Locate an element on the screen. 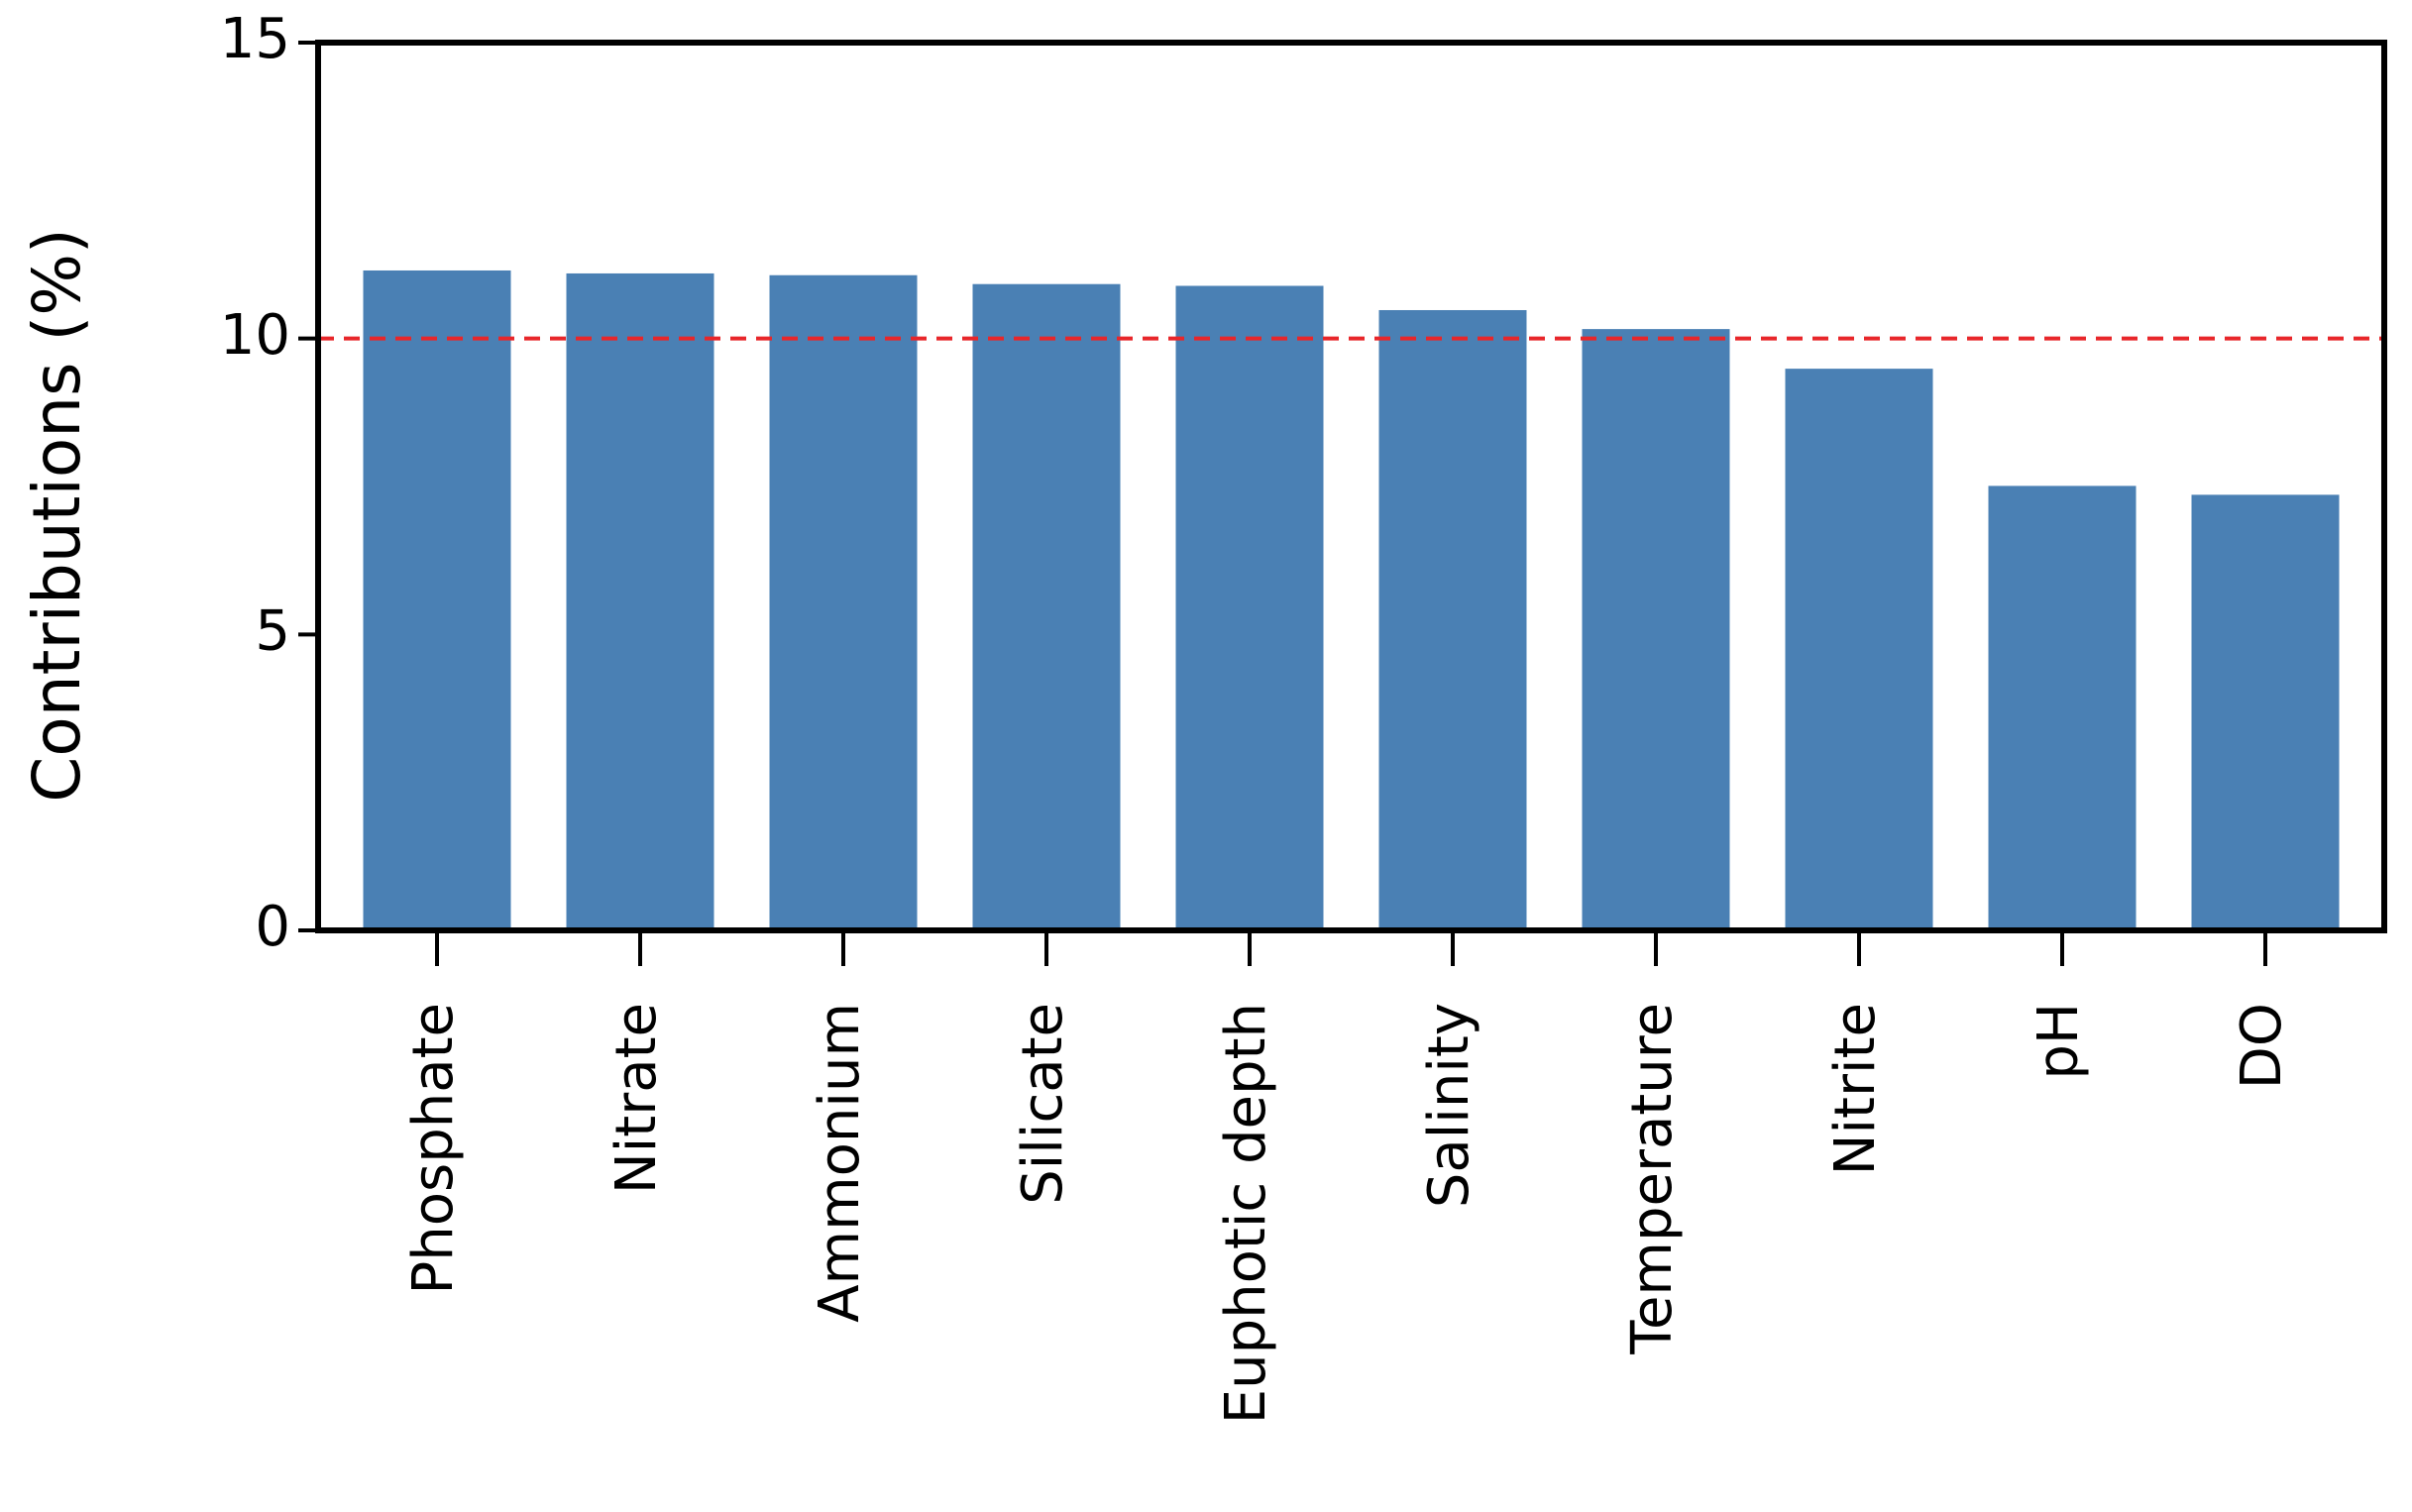 This screenshot has height=1512, width=2412. x-tick-label: Nitrite is located at coordinates (1855, 1089).